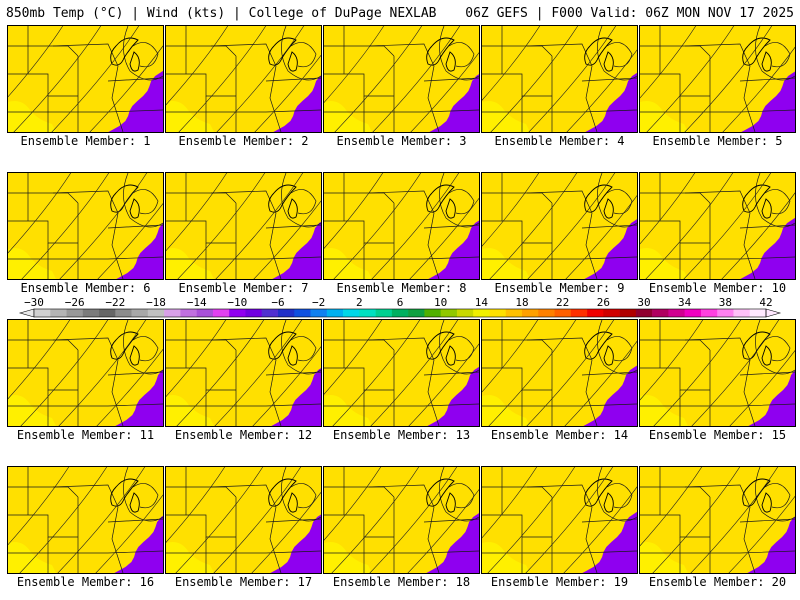 The image size is (800, 600). I want to click on colorbar-tick-label: −2, so click(319, 302).